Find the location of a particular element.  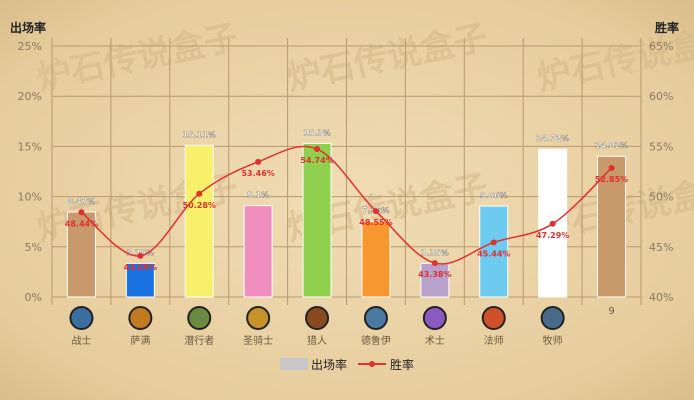

mage-icon is located at coordinates (493, 318).